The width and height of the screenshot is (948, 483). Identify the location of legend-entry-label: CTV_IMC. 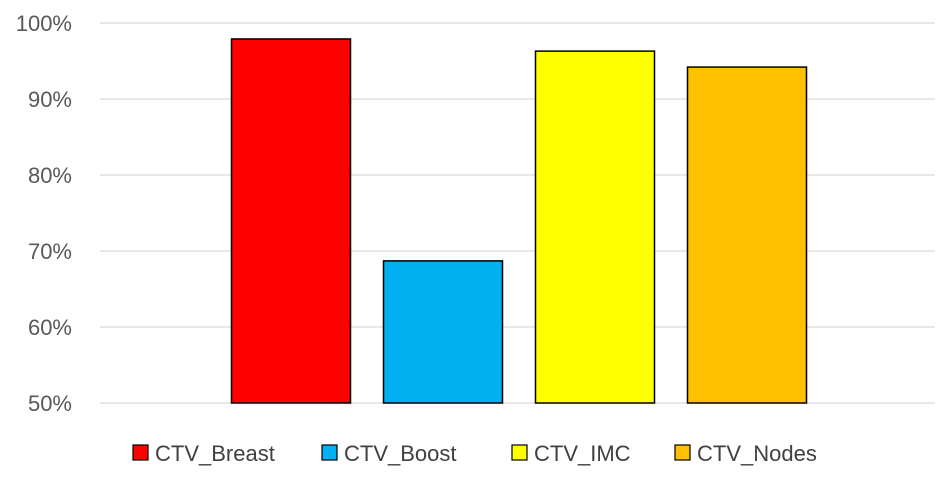
(582, 453).